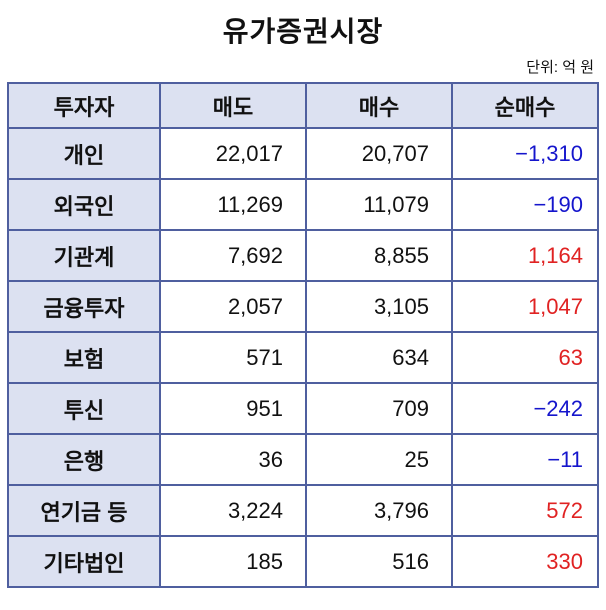 The height and width of the screenshot is (610, 606). I want to click on investor-cell: 개인, so click(84, 153).